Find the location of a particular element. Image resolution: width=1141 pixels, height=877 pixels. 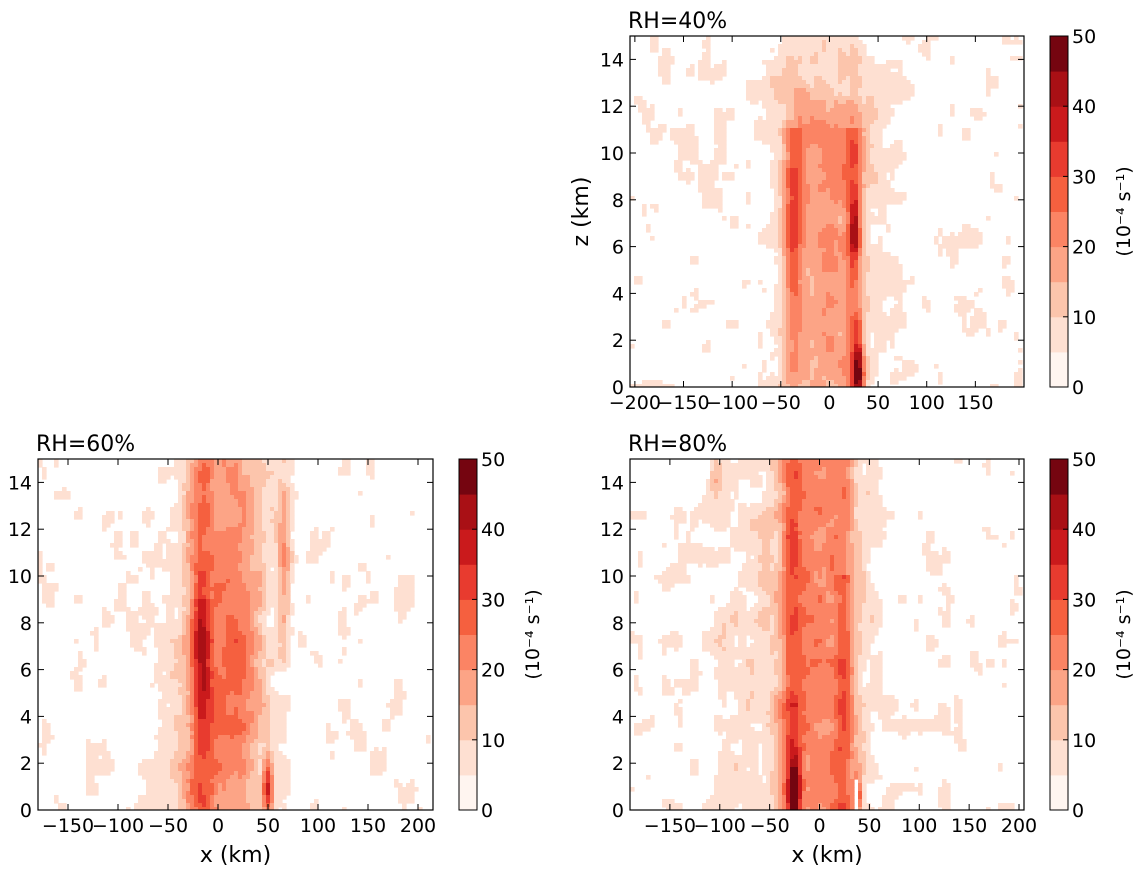

colorbar-swatch is located at coordinates (468, 687).